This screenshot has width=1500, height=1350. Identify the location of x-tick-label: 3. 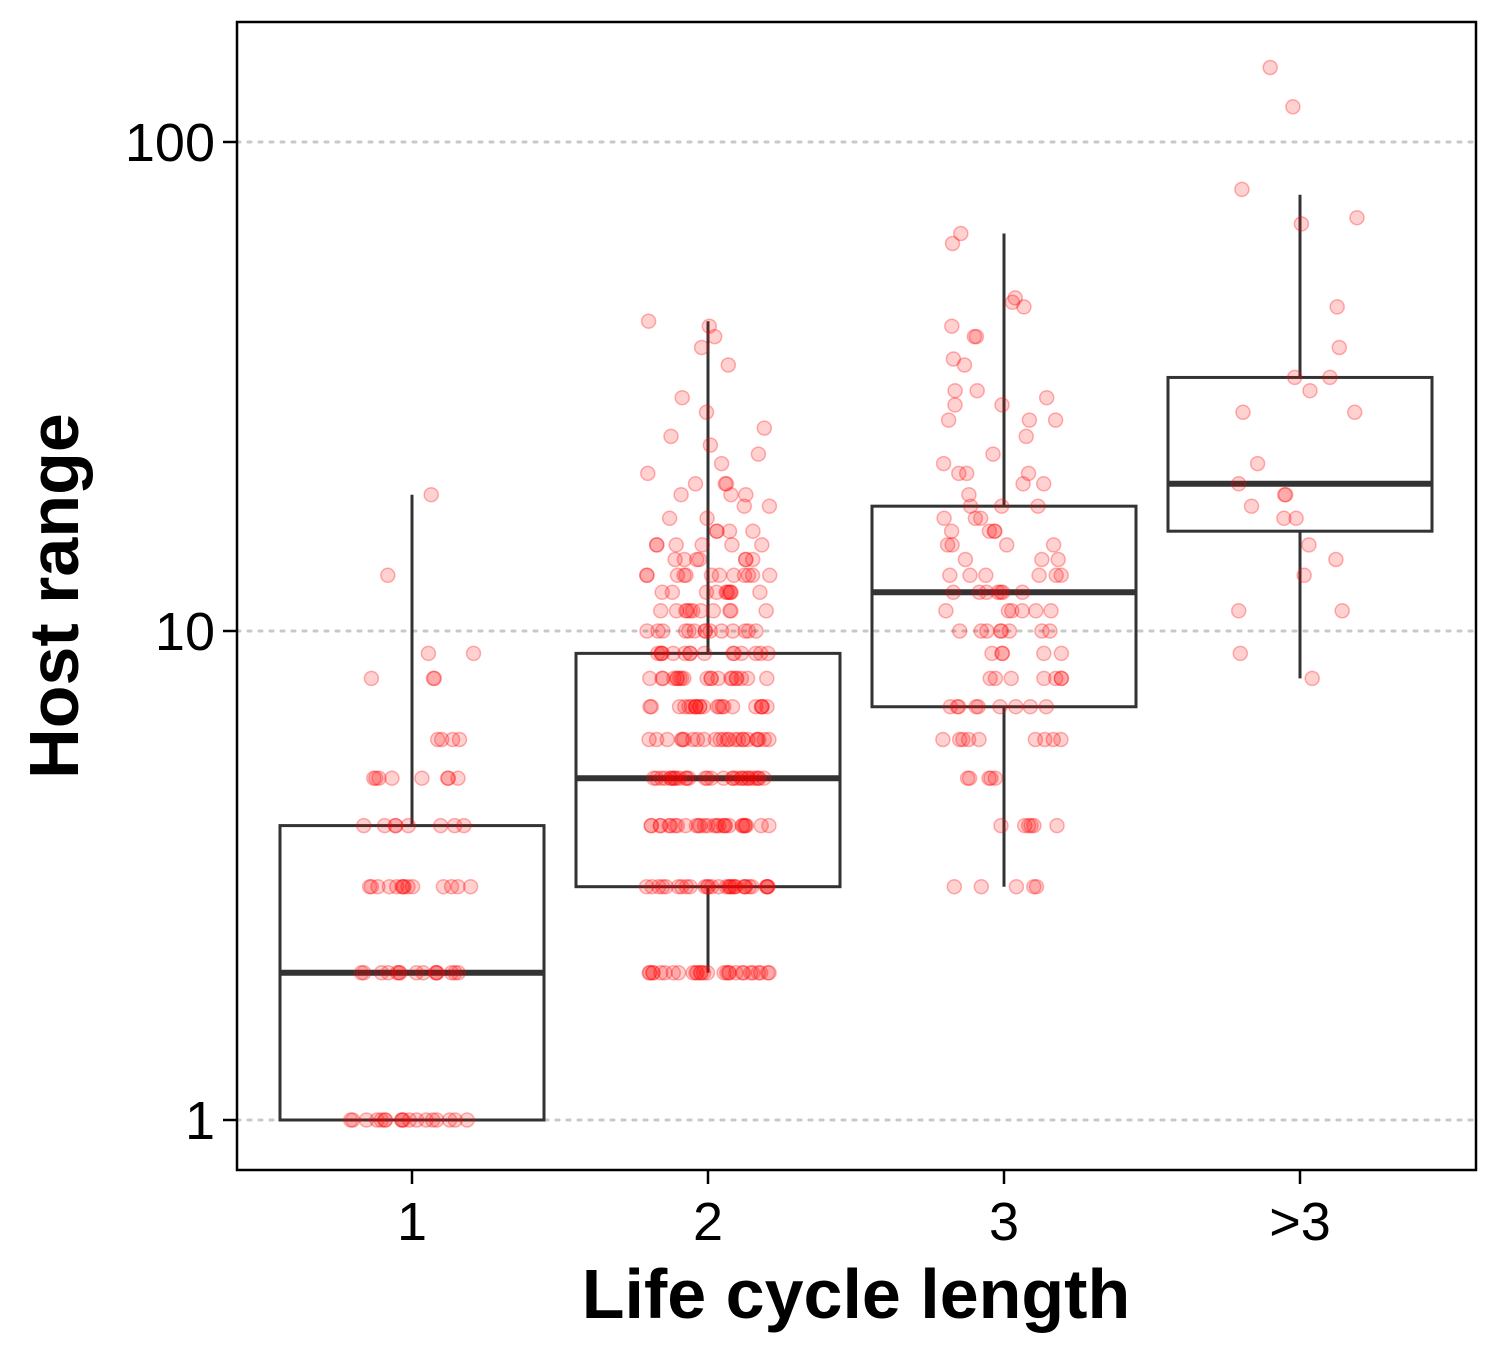
(1004, 1222).